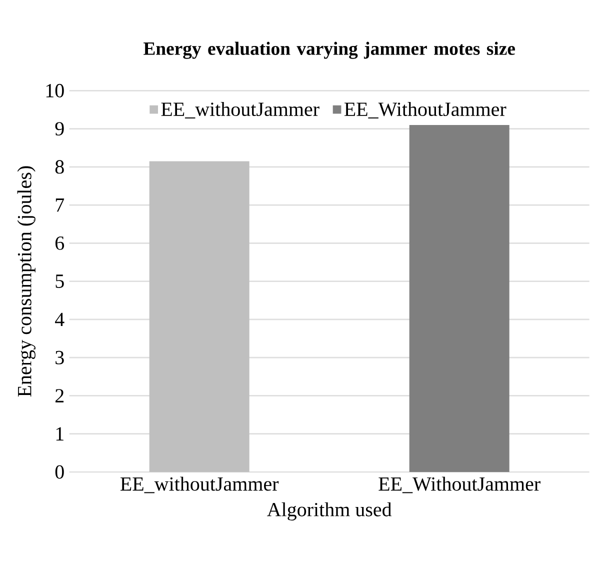 Image resolution: width=603 pixels, height=570 pixels. Describe the element at coordinates (60, 357) in the screenshot. I see `y-tick-label: 3` at that location.